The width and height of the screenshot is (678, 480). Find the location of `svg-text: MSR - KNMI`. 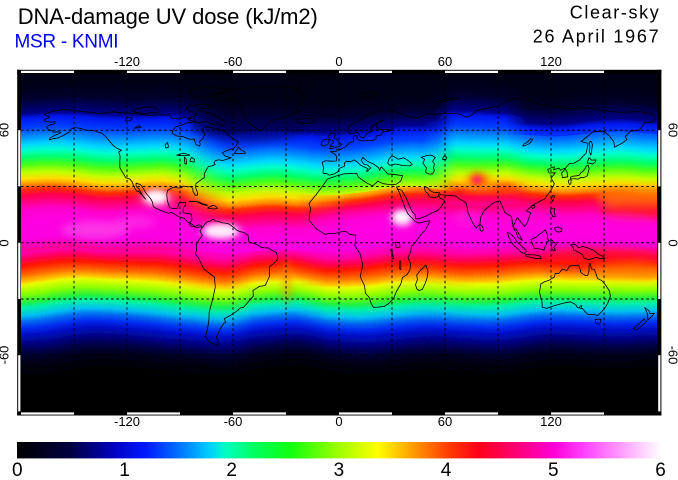

svg-text: MSR - KNMI is located at coordinates (67, 42).